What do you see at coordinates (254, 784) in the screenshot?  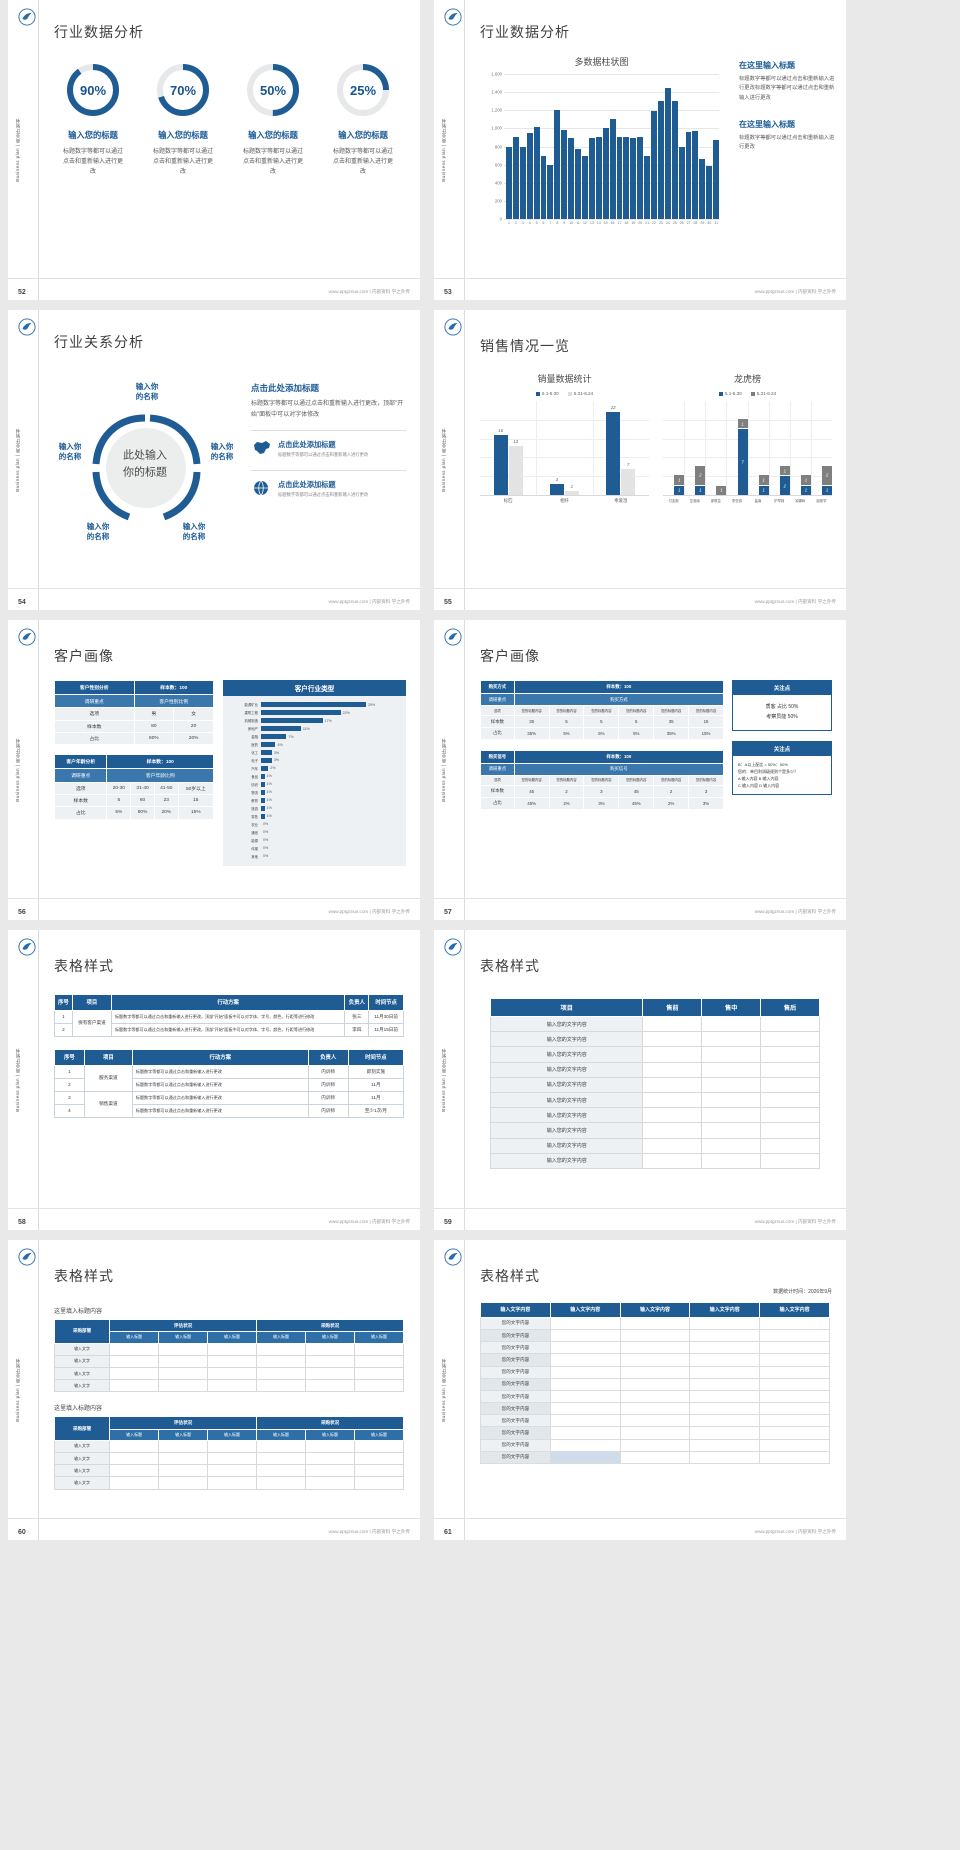 I see `category-label: 纺织` at bounding box center [254, 784].